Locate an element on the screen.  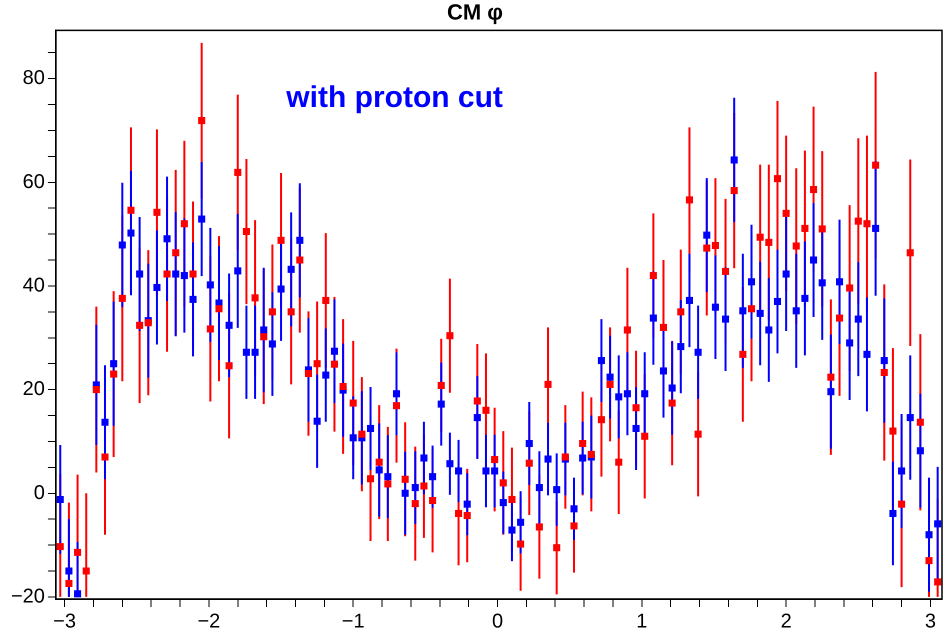
x-tick-label: 1 is located at coordinates (642, 621).